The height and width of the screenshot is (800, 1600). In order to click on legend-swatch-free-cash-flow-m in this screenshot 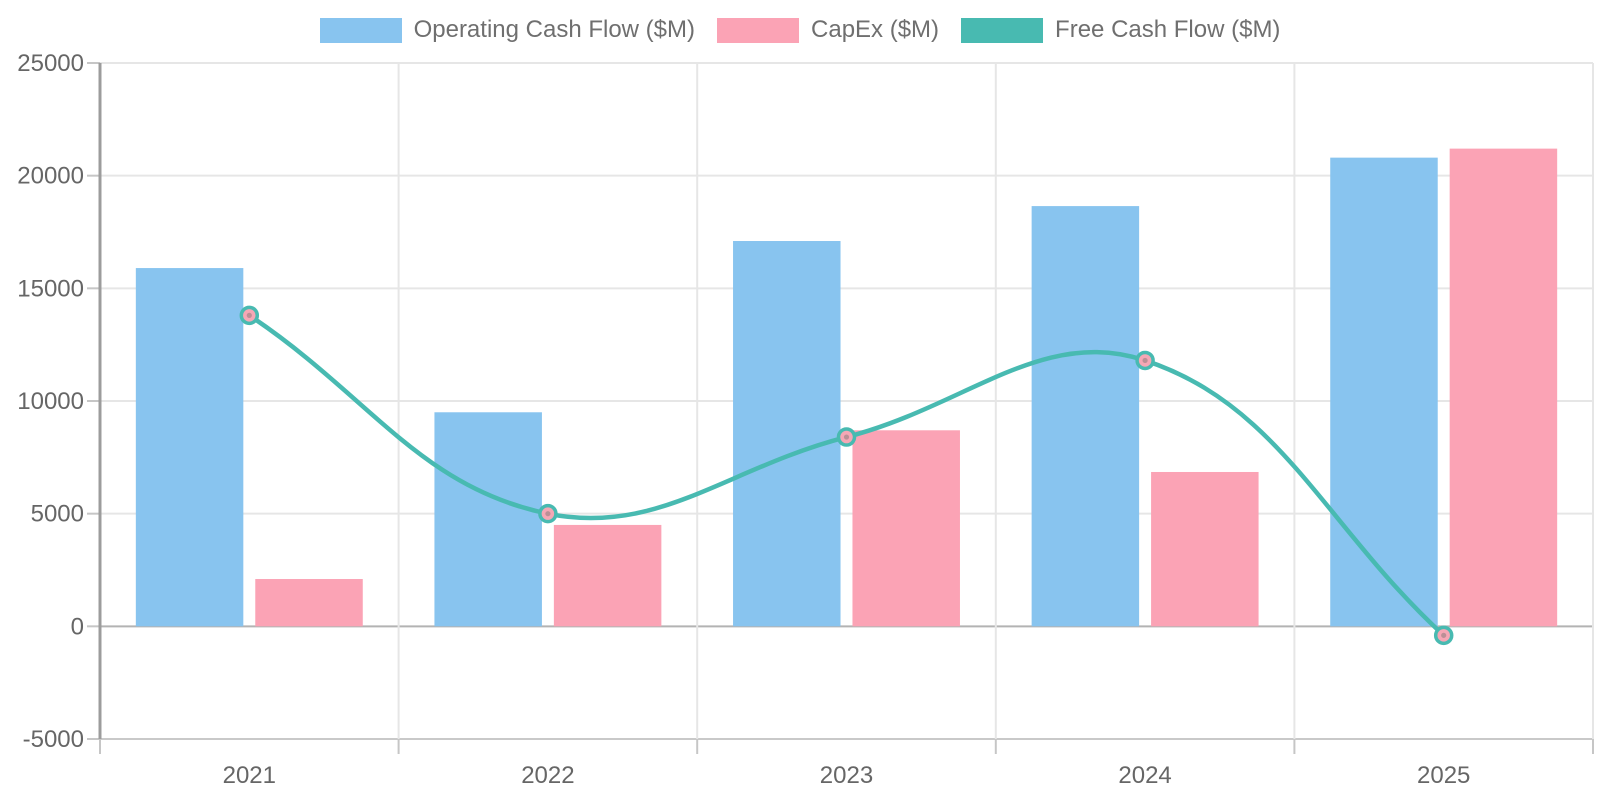, I will do `click(1002, 30)`.